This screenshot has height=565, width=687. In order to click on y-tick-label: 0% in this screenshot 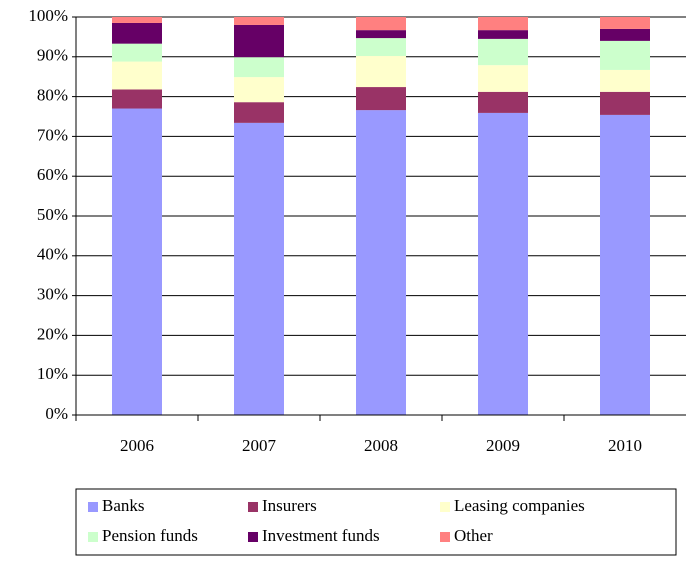, I will do `click(56, 413)`.